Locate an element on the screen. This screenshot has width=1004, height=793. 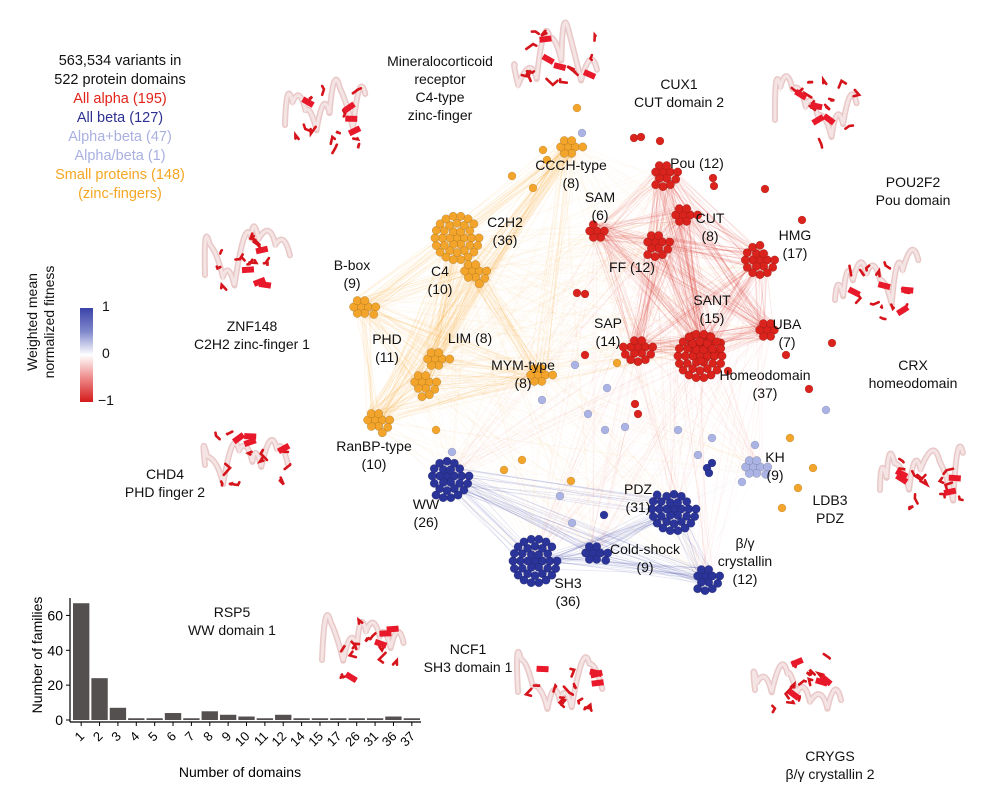
structure-label-line: Mineralocorticoid is located at coordinates (440, 61).